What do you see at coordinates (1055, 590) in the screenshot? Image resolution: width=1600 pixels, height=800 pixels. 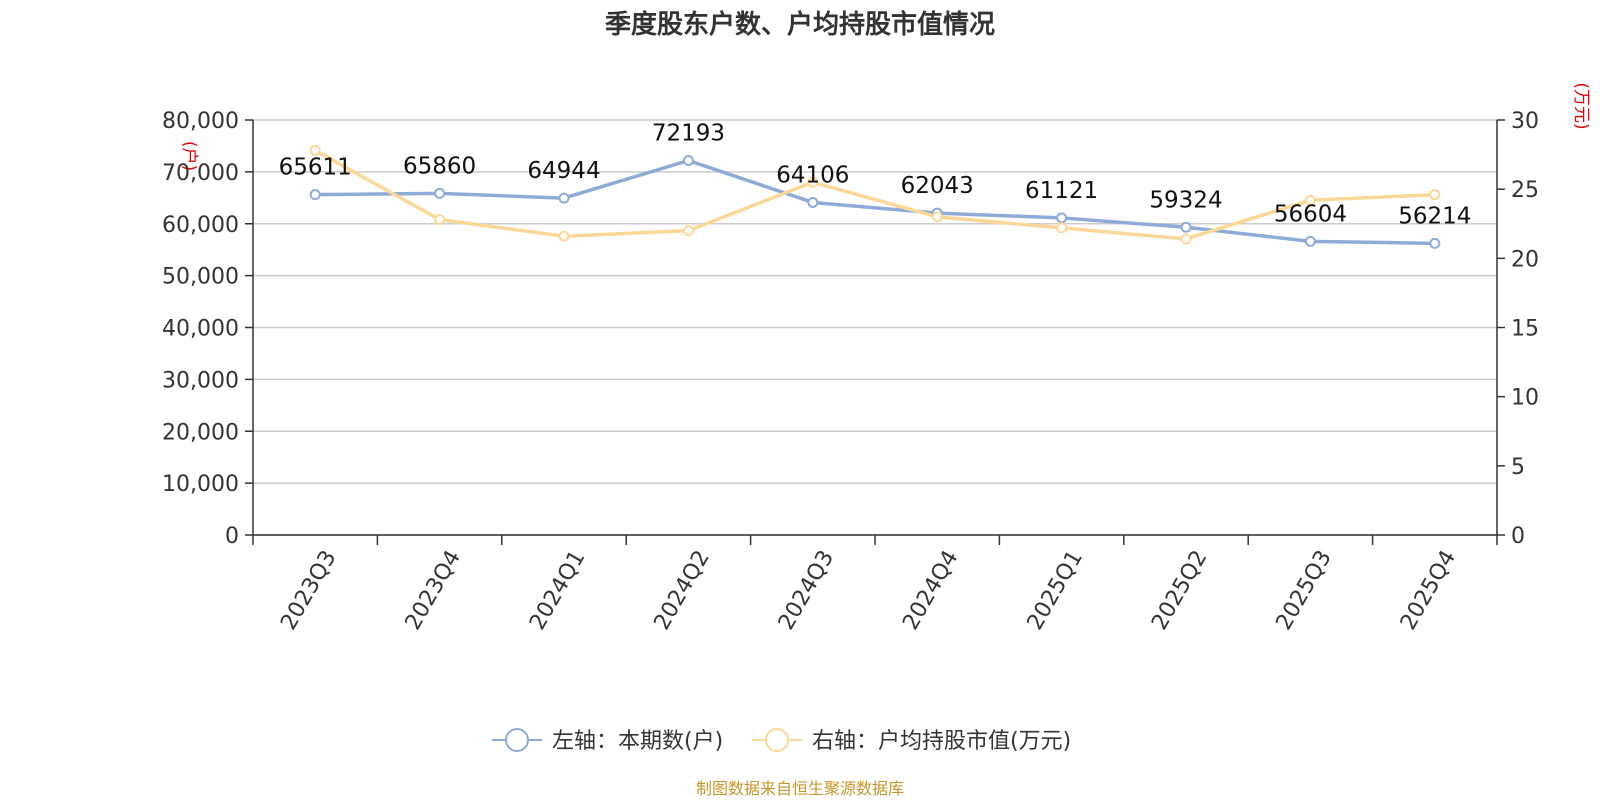 I see `x-tick-label: 2025Q1` at bounding box center [1055, 590].